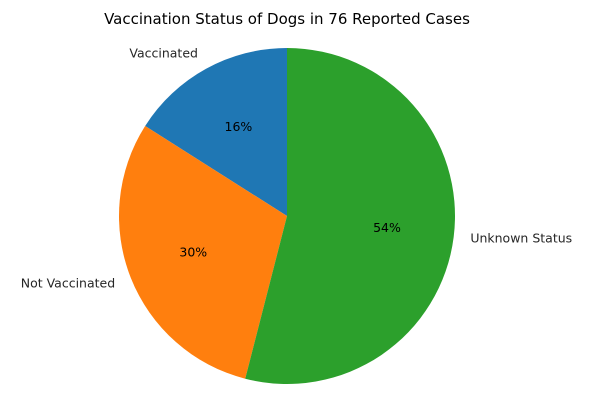 The width and height of the screenshot is (592, 411). What do you see at coordinates (216, 132) in the screenshot?
I see `pie-slice-vaccinated` at bounding box center [216, 132].